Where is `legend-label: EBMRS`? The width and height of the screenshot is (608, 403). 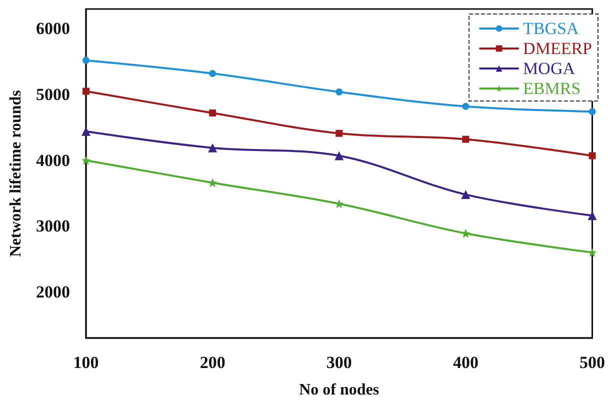 legend-label: EBMRS is located at coordinates (552, 88).